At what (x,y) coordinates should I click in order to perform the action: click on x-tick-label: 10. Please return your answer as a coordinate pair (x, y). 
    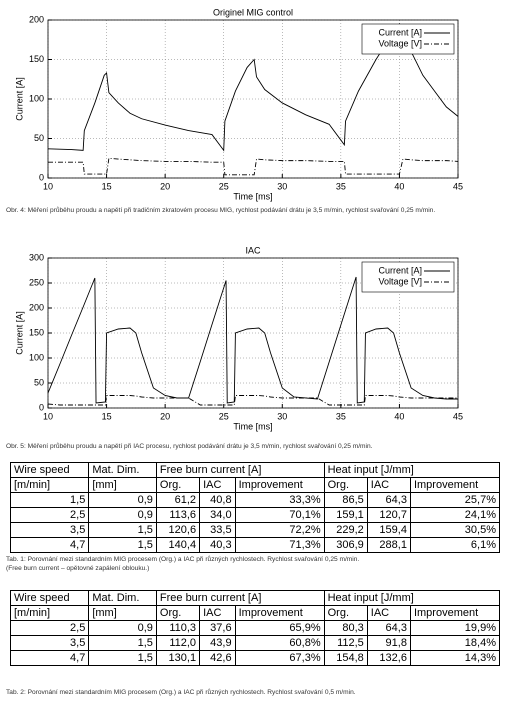
    Looking at the image, I should click on (48, 416).